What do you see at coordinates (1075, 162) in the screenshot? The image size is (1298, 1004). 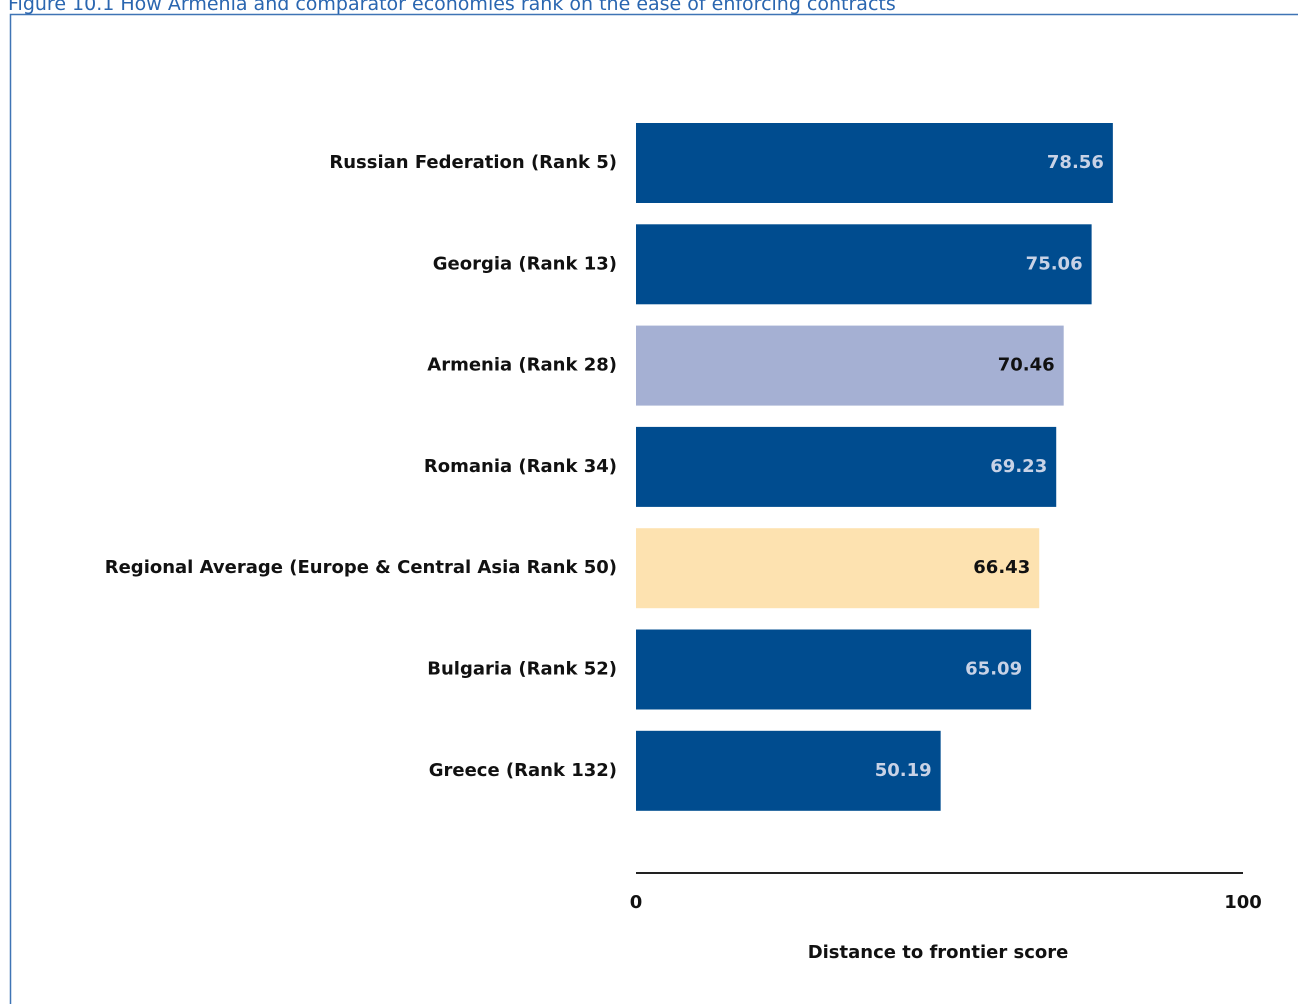 I see `value-label: 78.56` at bounding box center [1075, 162].